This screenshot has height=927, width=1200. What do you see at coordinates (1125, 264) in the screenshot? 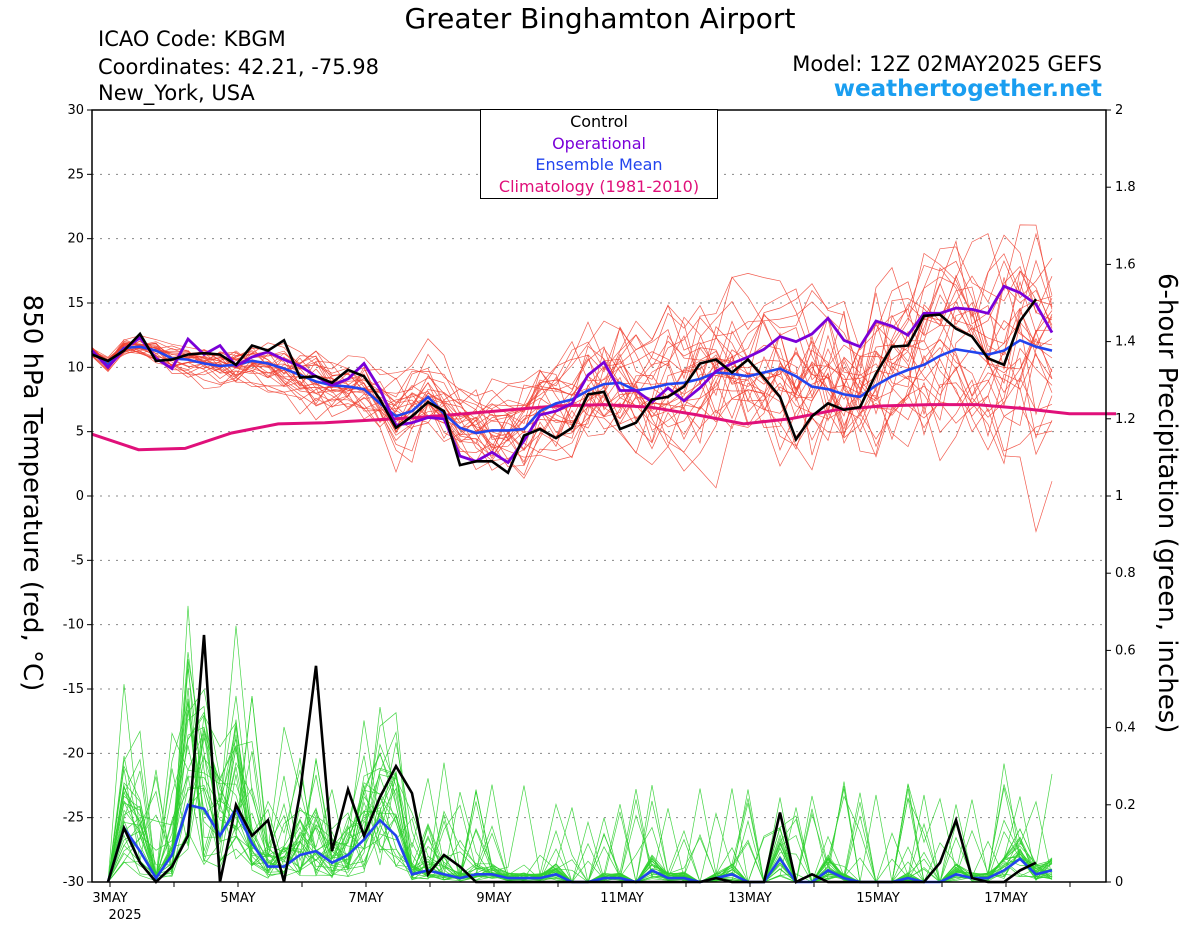
I see `y-tick-label-right: 1.6` at bounding box center [1125, 264].